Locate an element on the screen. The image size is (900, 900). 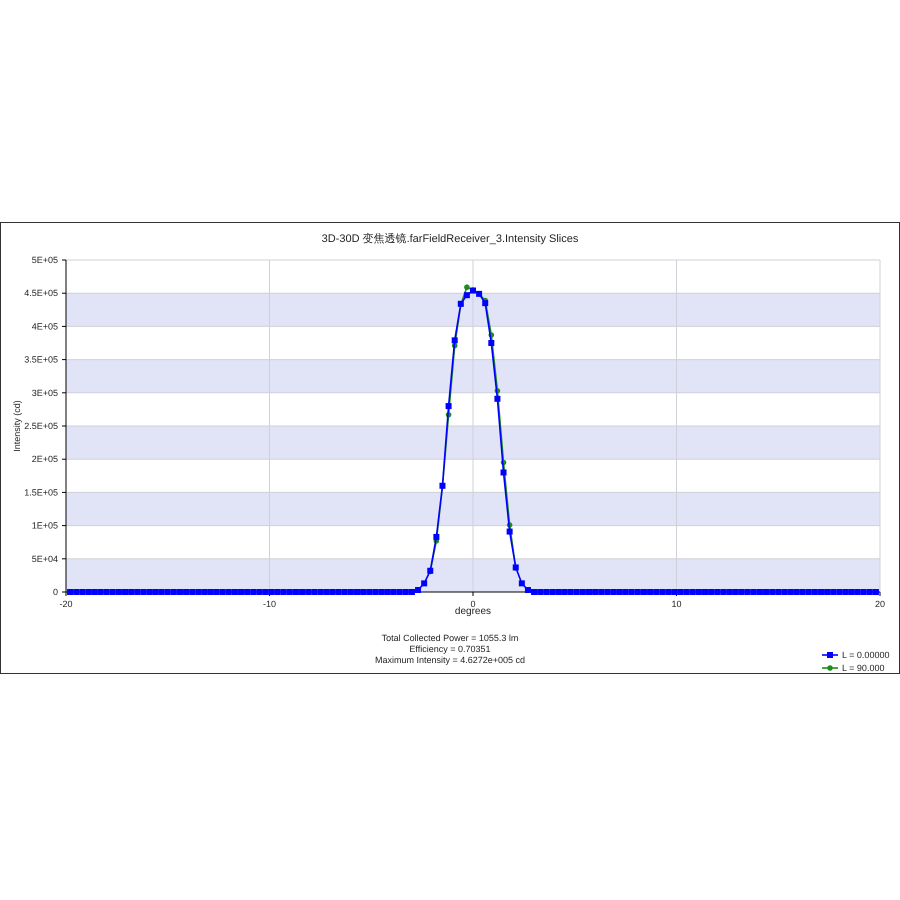
y-tick-label: 3.5E+05 is located at coordinates (41, 359).